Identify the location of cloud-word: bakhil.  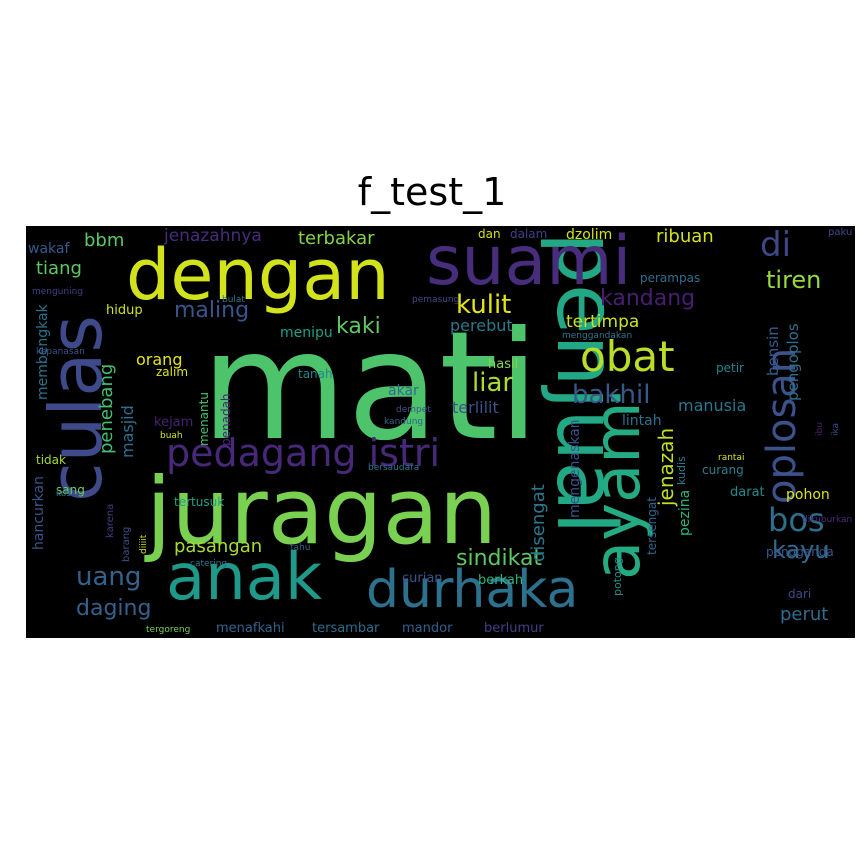
(611, 395).